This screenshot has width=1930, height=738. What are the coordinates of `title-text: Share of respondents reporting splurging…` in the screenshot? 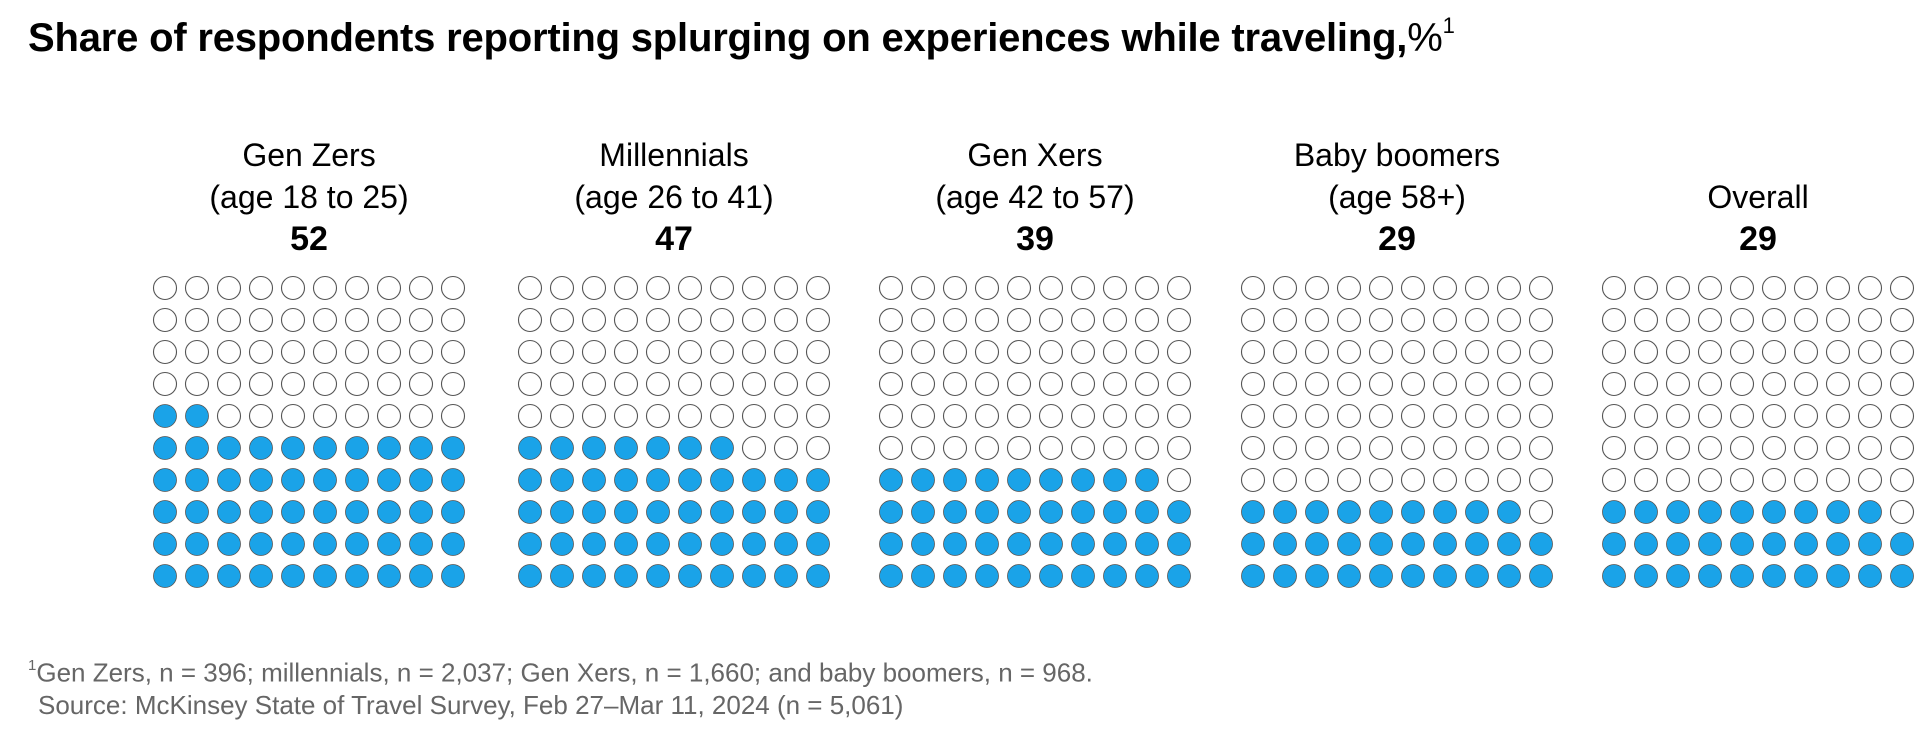 It's located at (718, 38).